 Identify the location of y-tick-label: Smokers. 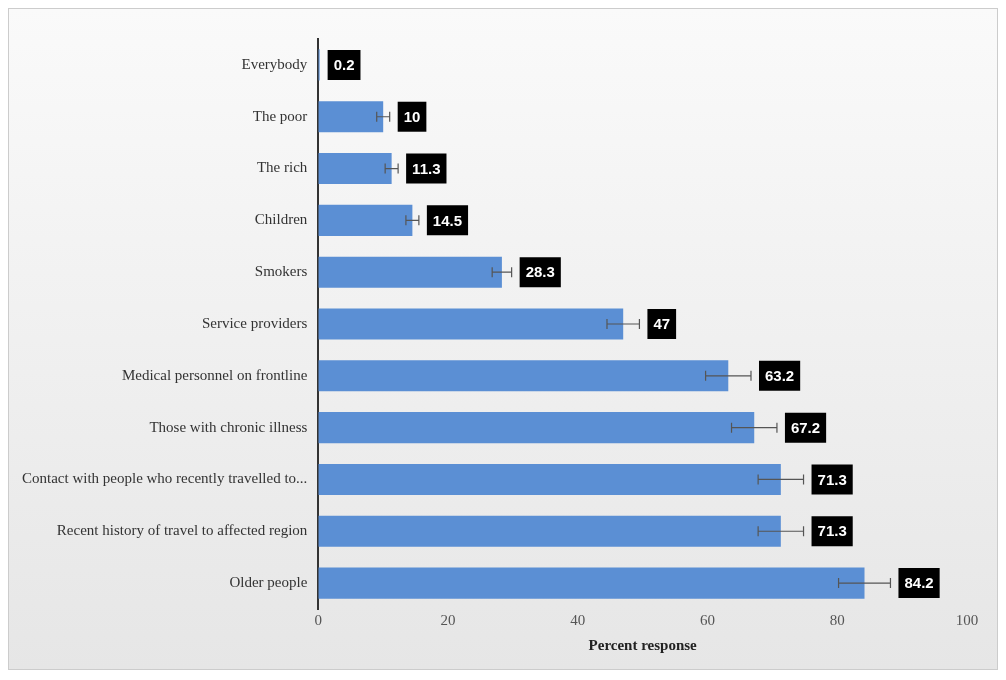
(281, 271).